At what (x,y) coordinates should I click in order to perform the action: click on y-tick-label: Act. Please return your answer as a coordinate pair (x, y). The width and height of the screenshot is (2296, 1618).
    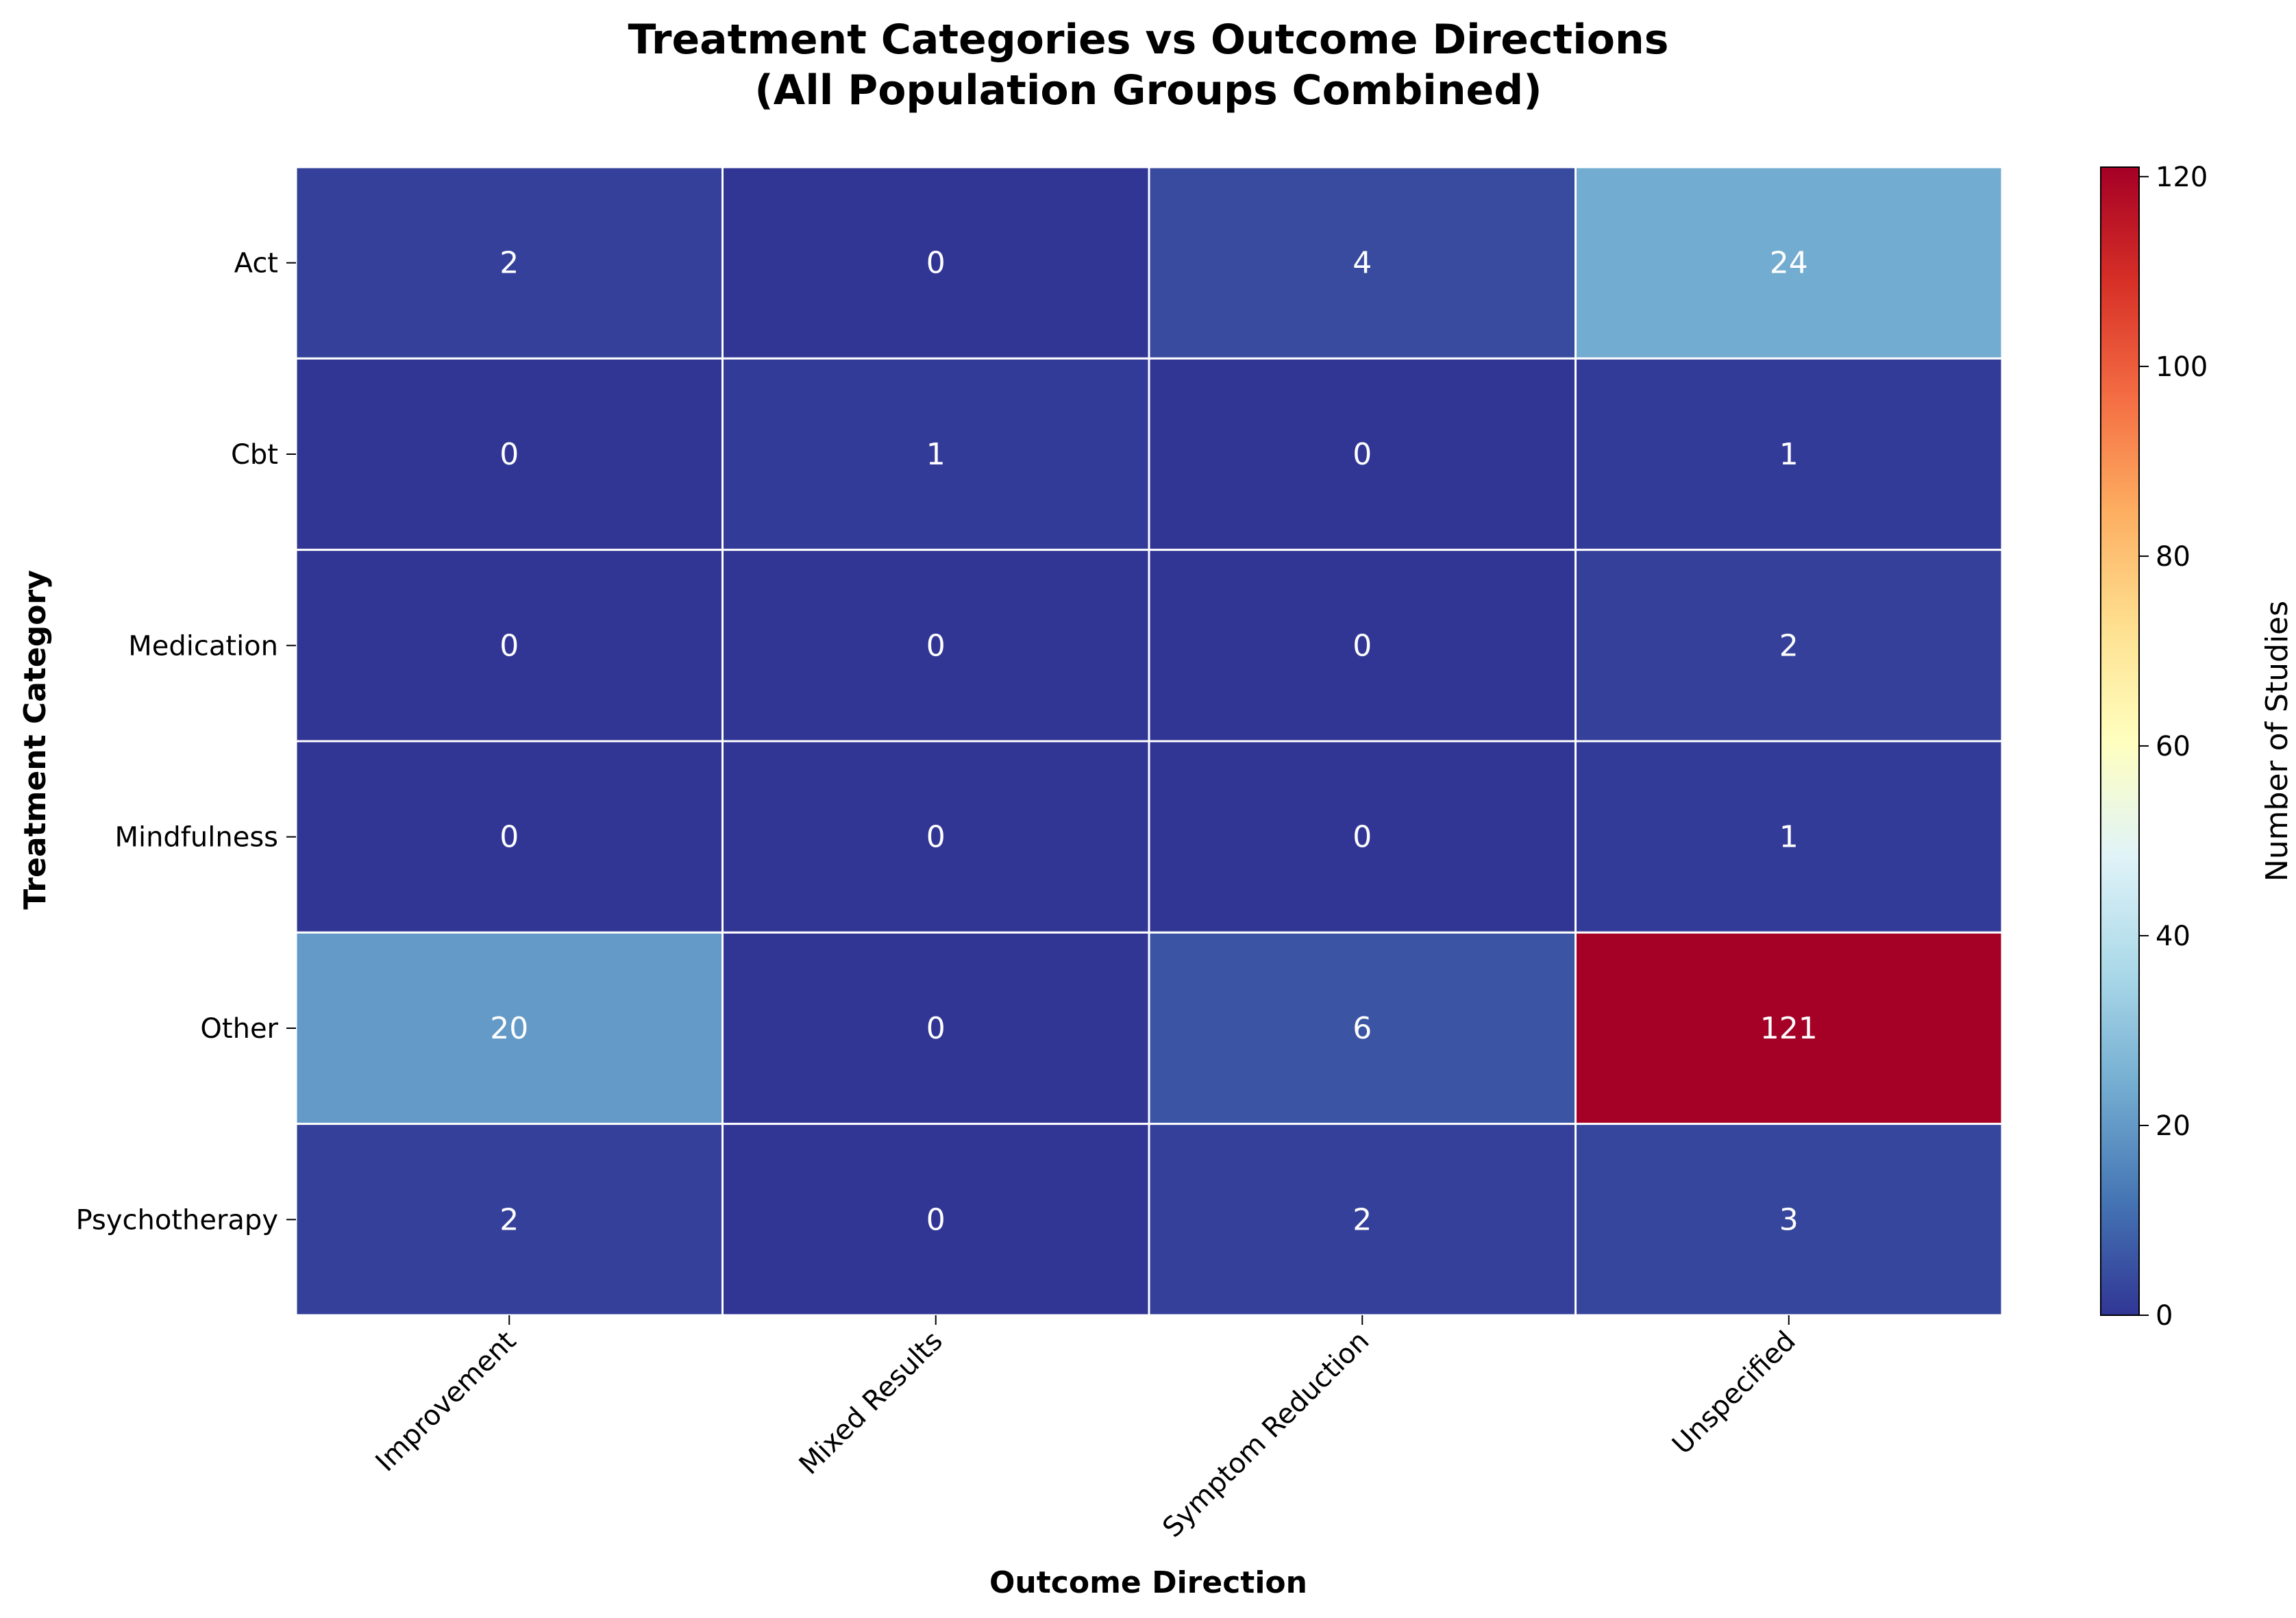
    Looking at the image, I should click on (256, 263).